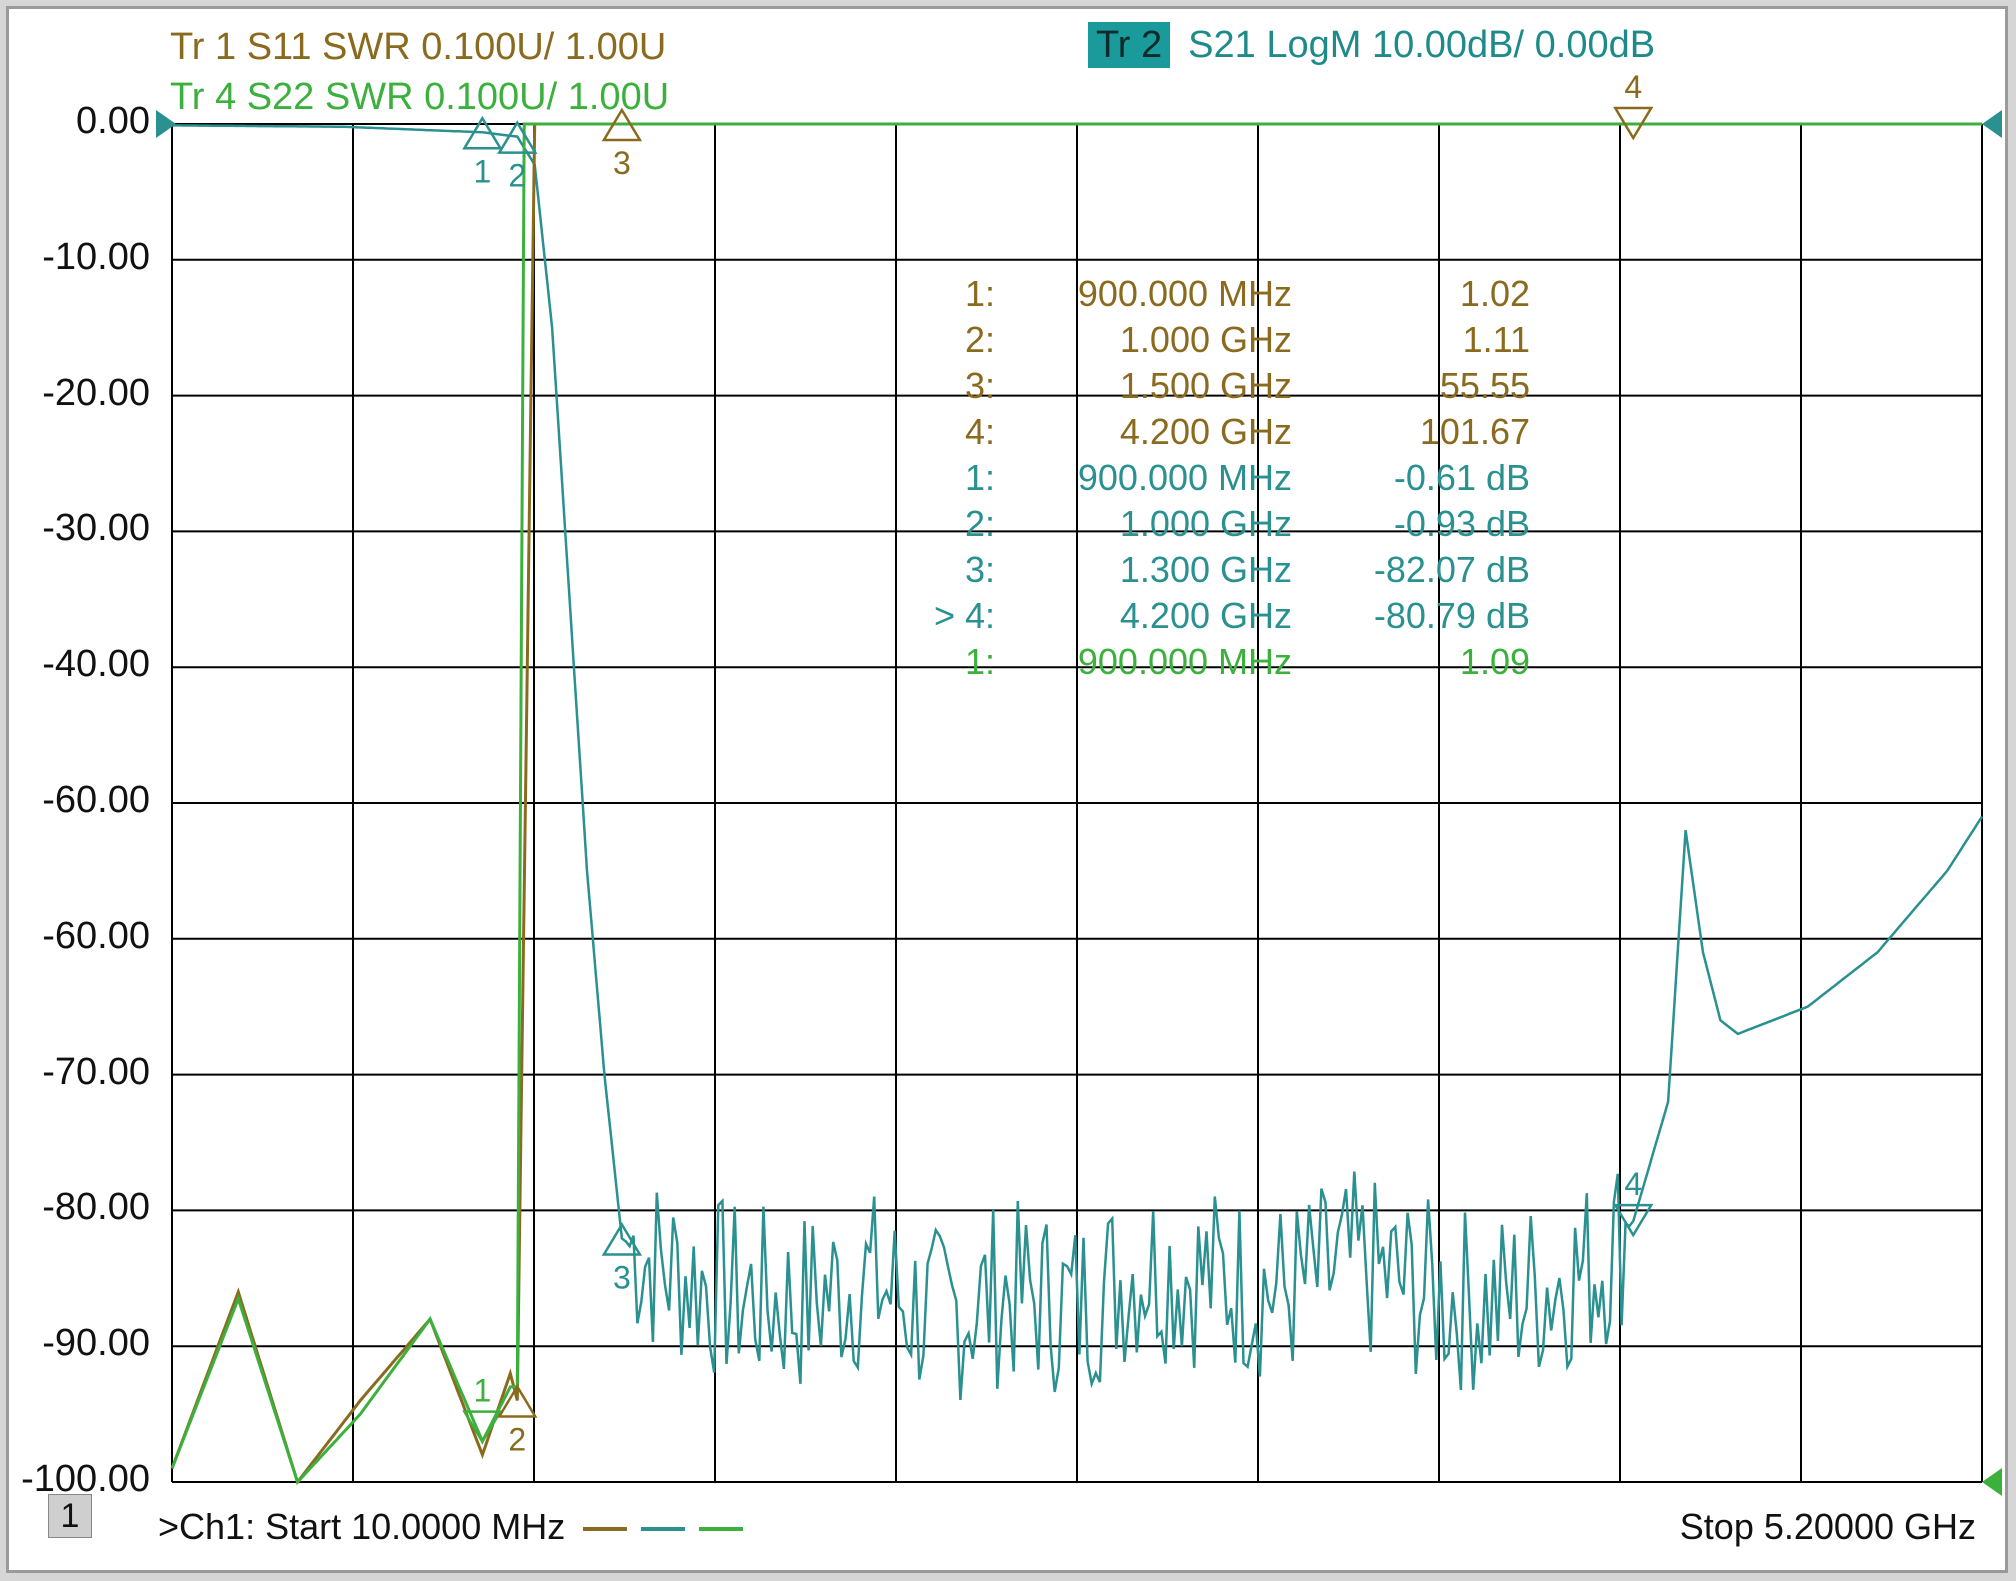 The image size is (2016, 1581). I want to click on start-frequency-label: >Ch1: Start 10.0000 MHz, so click(451, 1527).